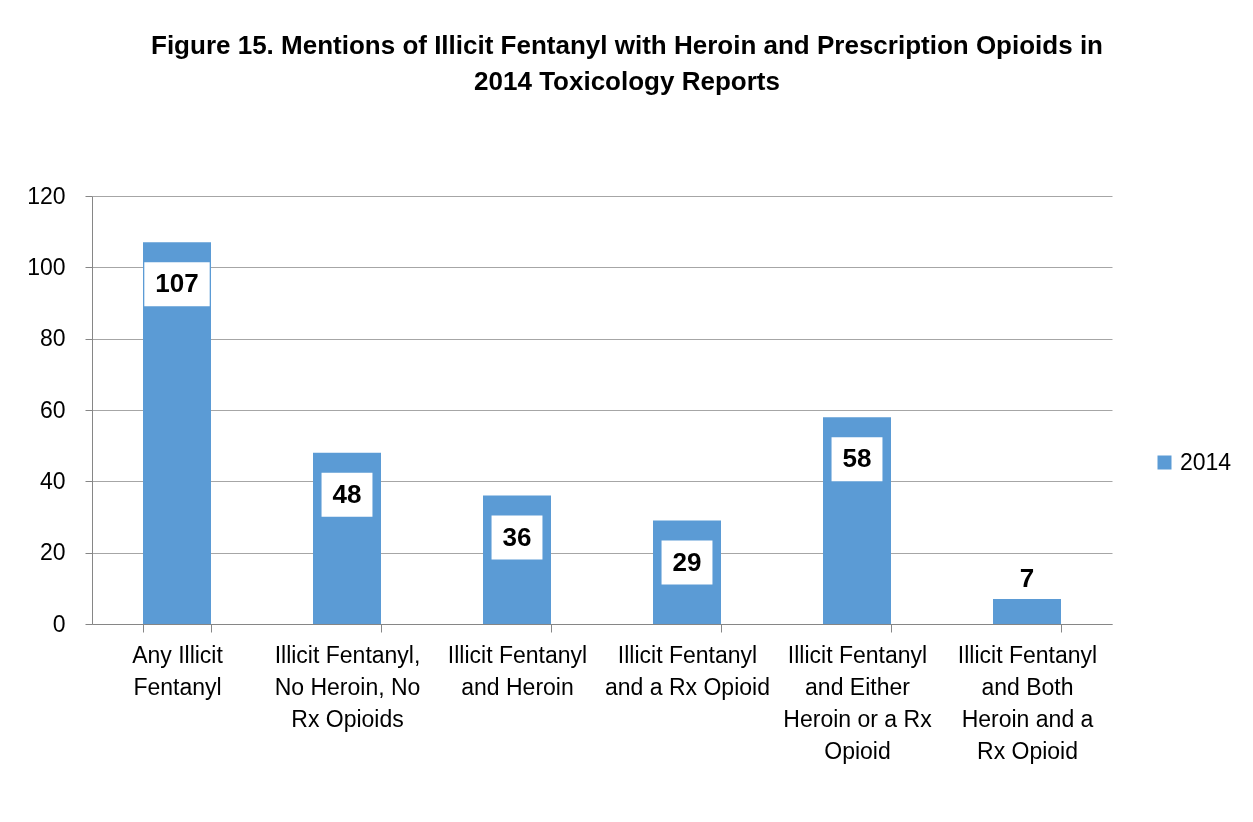 The image size is (1253, 822). I want to click on x-tick-label: Any Illicit Fentanyl, so click(178, 670).